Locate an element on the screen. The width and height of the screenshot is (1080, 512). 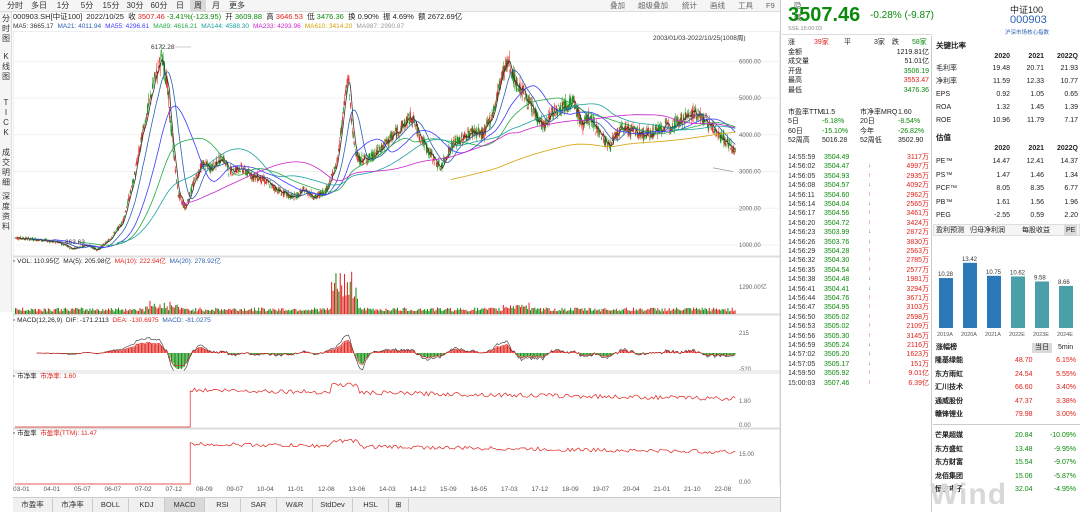
rank-row: 隆基绿能 48.70 6.15% is located at coordinates (1005, 360).